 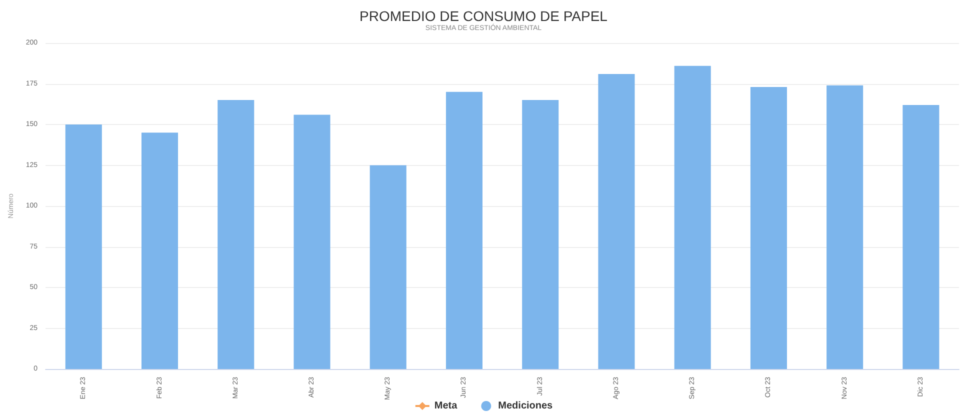 What do you see at coordinates (446, 406) in the screenshot?
I see `legend-label: Meta` at bounding box center [446, 406].